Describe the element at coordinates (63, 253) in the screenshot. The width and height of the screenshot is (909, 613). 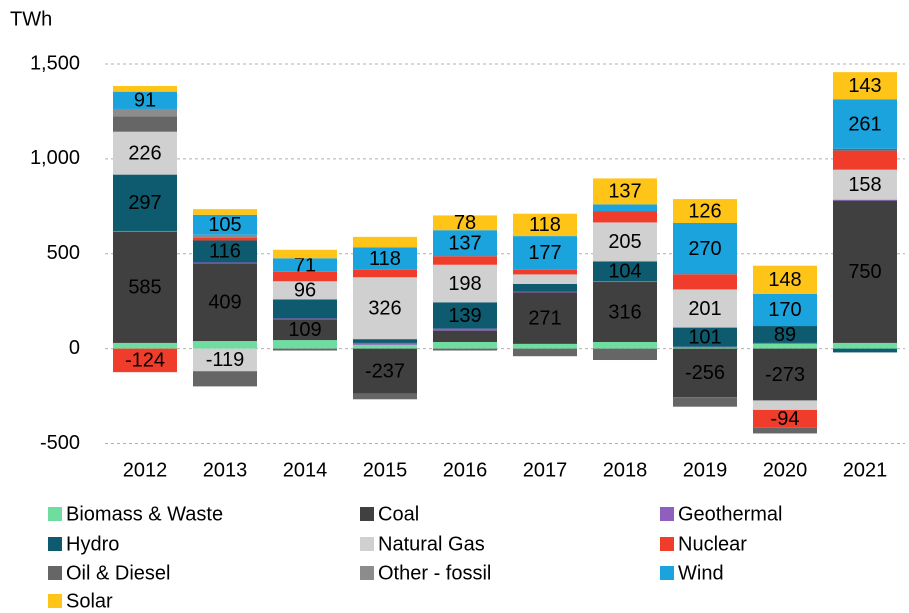
I see `y-tick-label: 500` at that location.